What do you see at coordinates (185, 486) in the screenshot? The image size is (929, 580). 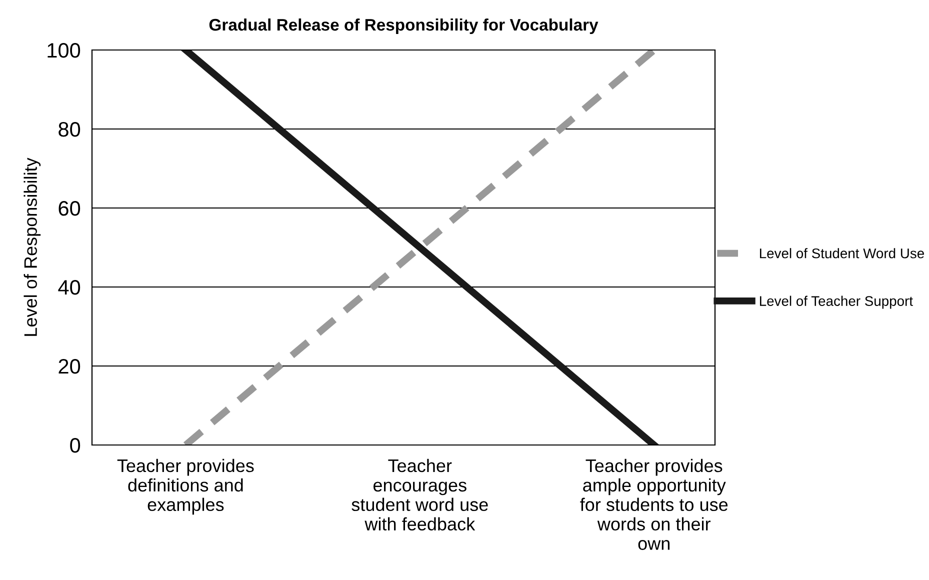 I see `x-tick-label: Teacher provides definitions and examples` at bounding box center [185, 486].